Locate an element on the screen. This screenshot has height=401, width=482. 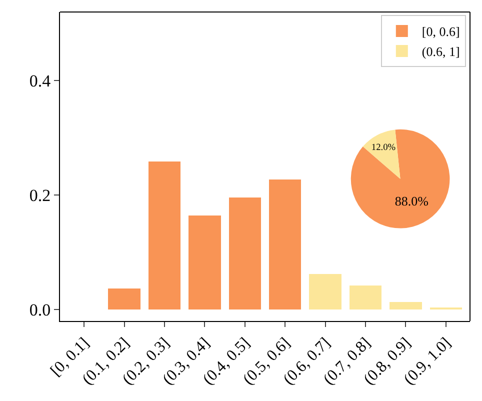
y-tick-label: 0.2 is located at coordinates (40, 196).